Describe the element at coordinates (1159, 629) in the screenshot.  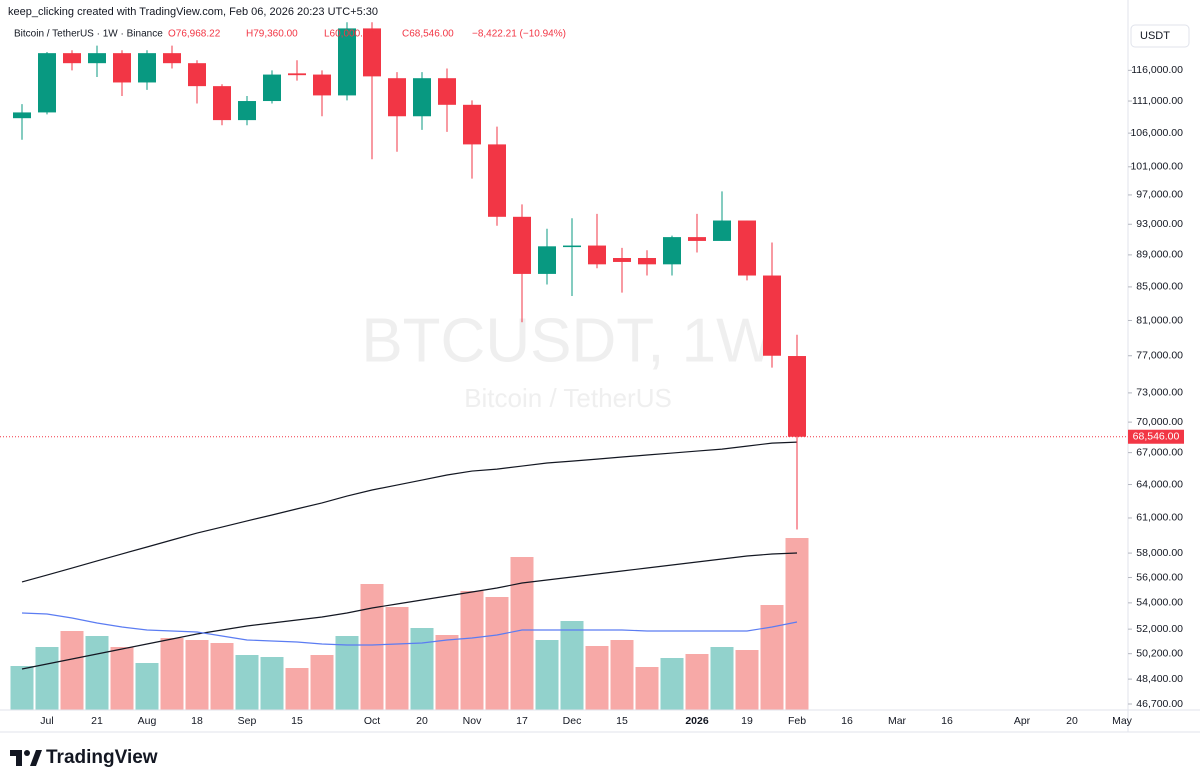
I see `y-tick-label: 52,000.00` at that location.